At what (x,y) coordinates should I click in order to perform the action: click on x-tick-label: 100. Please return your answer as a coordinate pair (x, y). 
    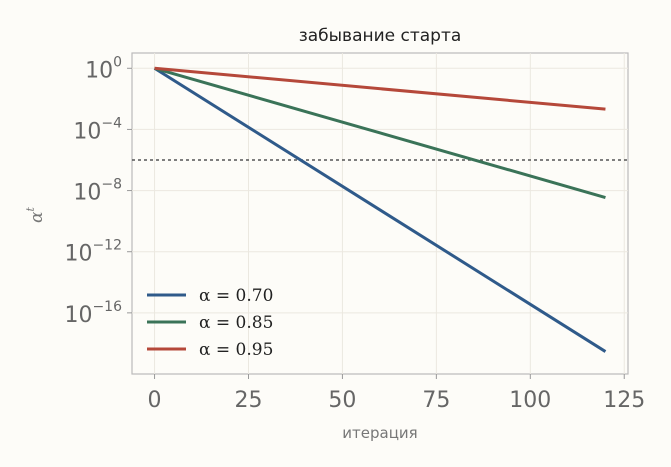
    Looking at the image, I should click on (530, 400).